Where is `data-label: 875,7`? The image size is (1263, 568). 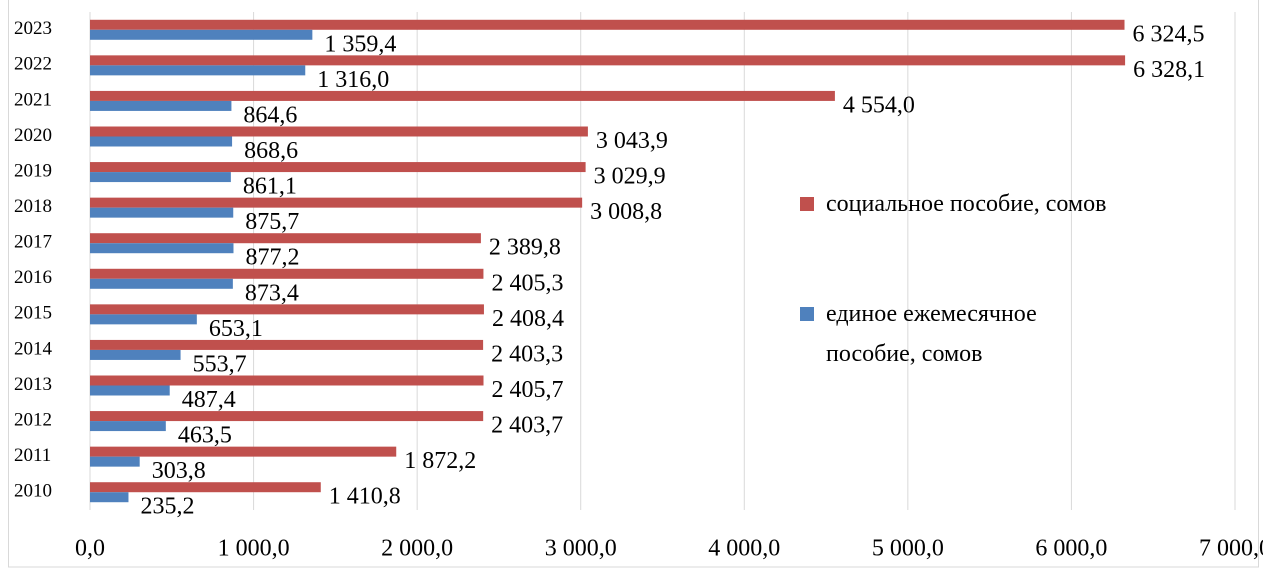
data-label: 875,7 is located at coordinates (272, 222).